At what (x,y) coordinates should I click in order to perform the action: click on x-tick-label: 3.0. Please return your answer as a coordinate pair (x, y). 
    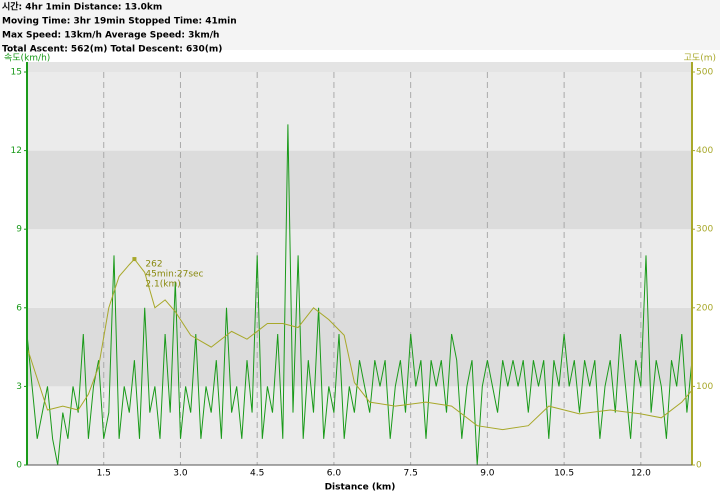
    Looking at the image, I should click on (180, 474).